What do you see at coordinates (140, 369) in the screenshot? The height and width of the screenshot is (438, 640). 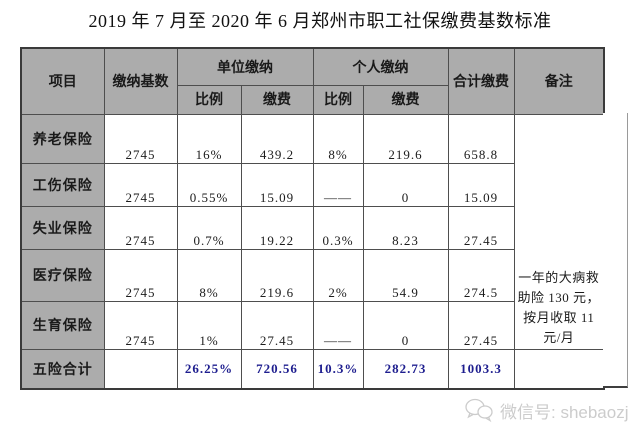 I see `cell-base-empty` at bounding box center [140, 369].